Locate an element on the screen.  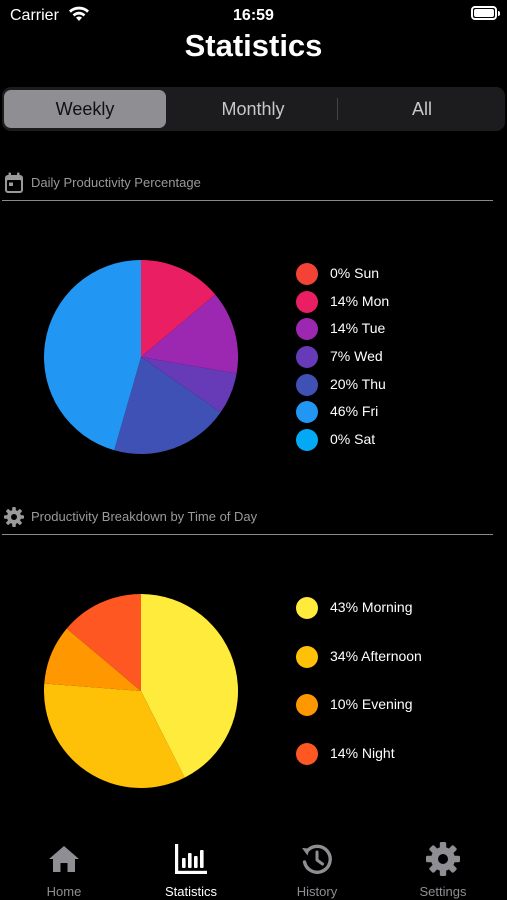
tab-label: Settings is located at coordinates (443, 891).